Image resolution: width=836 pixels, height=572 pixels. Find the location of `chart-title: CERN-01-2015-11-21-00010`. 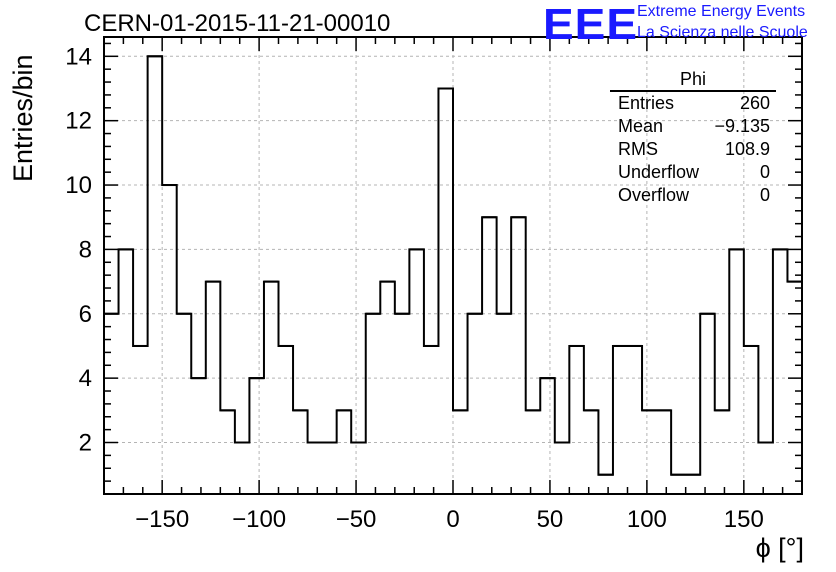

chart-title: CERN-01-2015-11-21-00010 is located at coordinates (237, 23).